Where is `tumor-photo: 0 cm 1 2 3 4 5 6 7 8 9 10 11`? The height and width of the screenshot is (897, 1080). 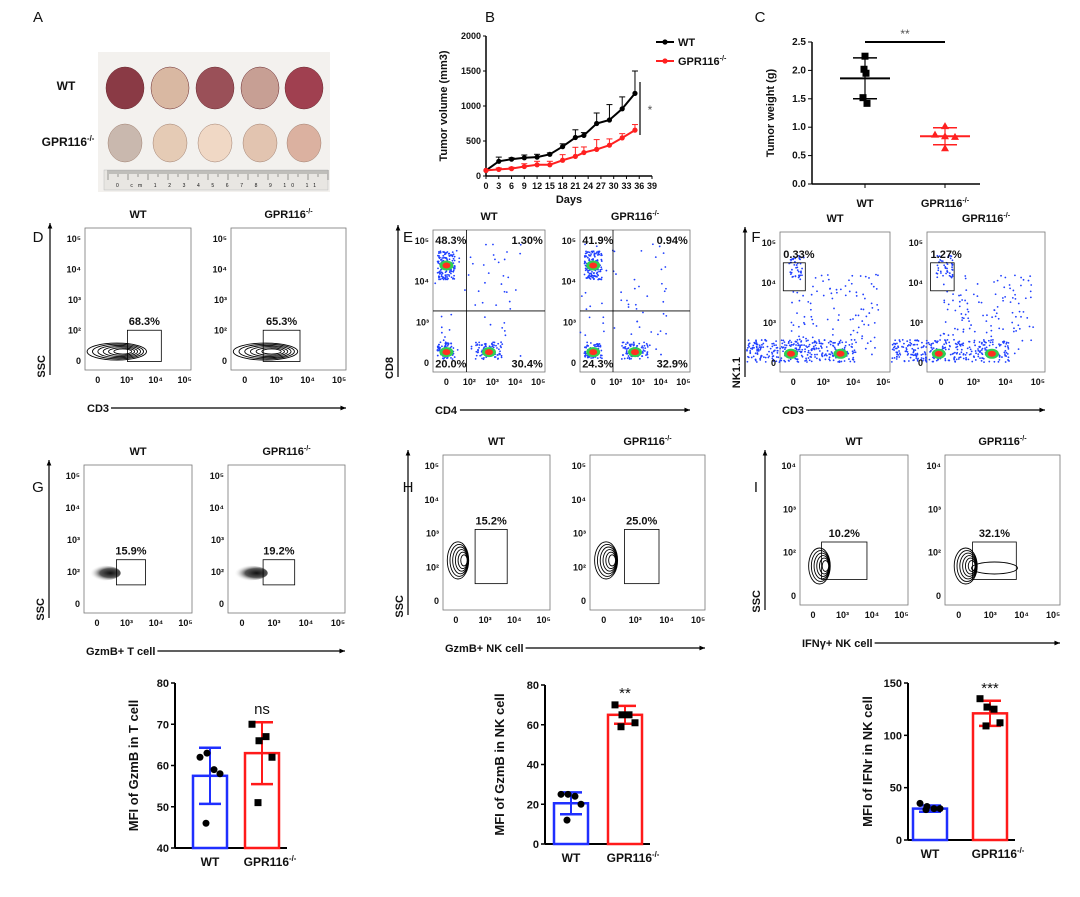
tumor-photo: 0 cm 1 2 3 4 5 6 7 8 9 10 11 is located at coordinates (214, 122).